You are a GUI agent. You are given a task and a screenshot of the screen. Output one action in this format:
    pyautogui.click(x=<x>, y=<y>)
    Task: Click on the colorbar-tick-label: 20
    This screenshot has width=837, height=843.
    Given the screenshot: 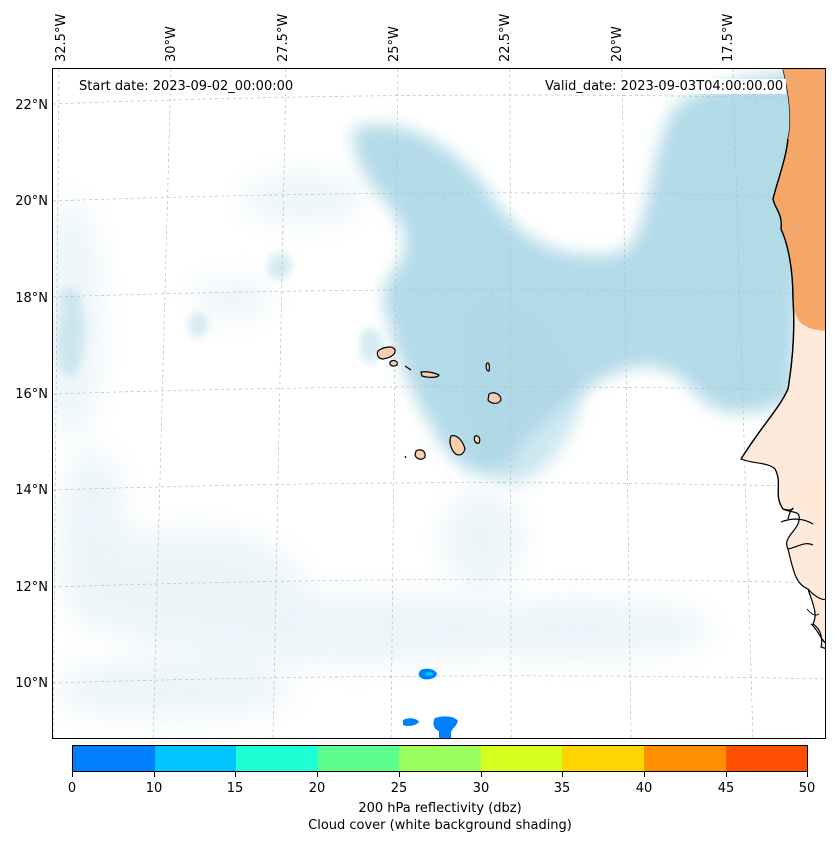 What is the action you would take?
    pyautogui.click(x=317, y=788)
    